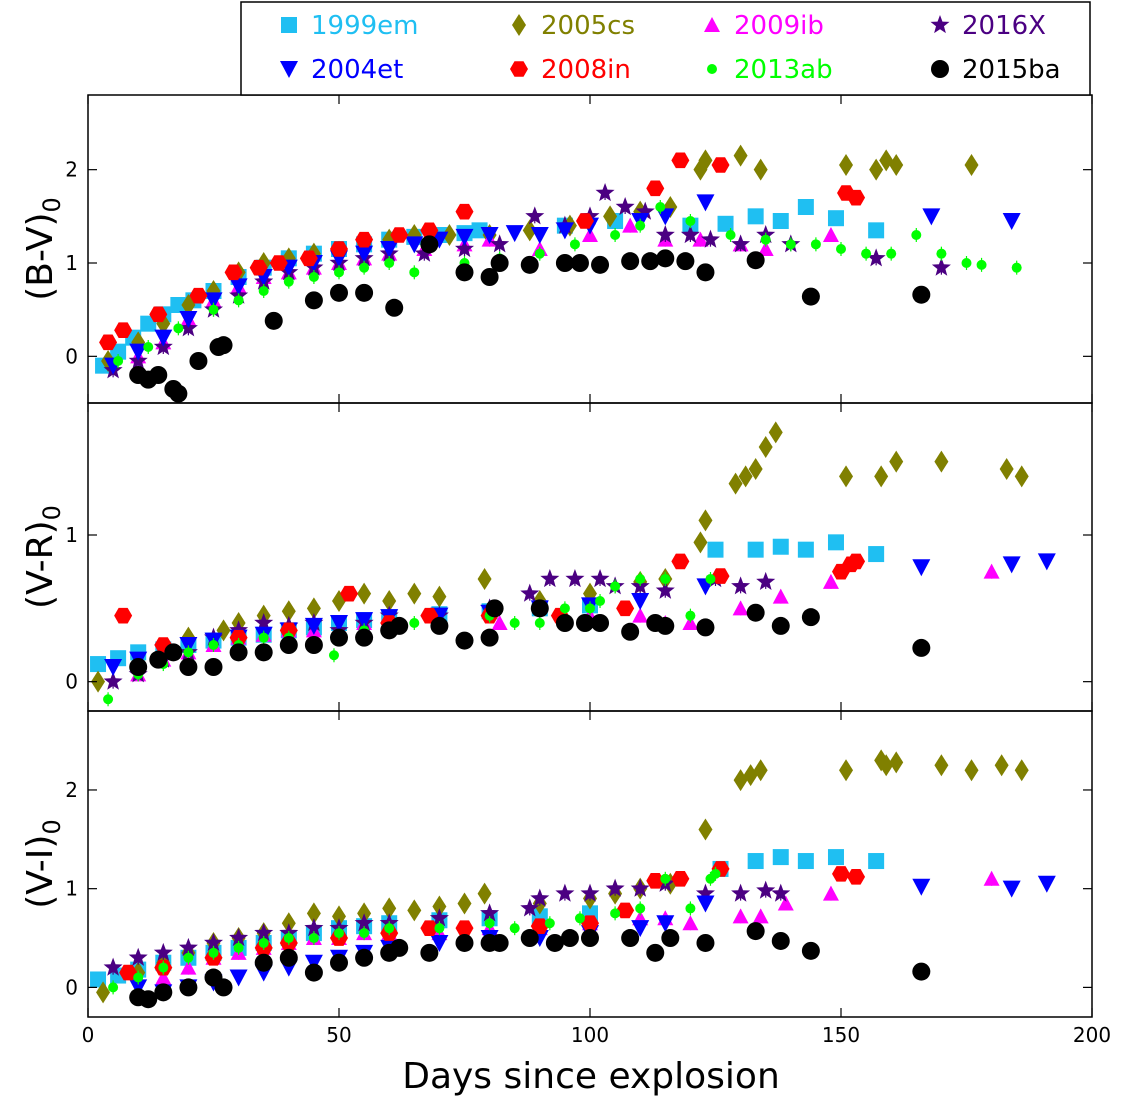 This screenshot has width=1135, height=1101. I want to click on legend-label: 2008in, so click(586, 70).